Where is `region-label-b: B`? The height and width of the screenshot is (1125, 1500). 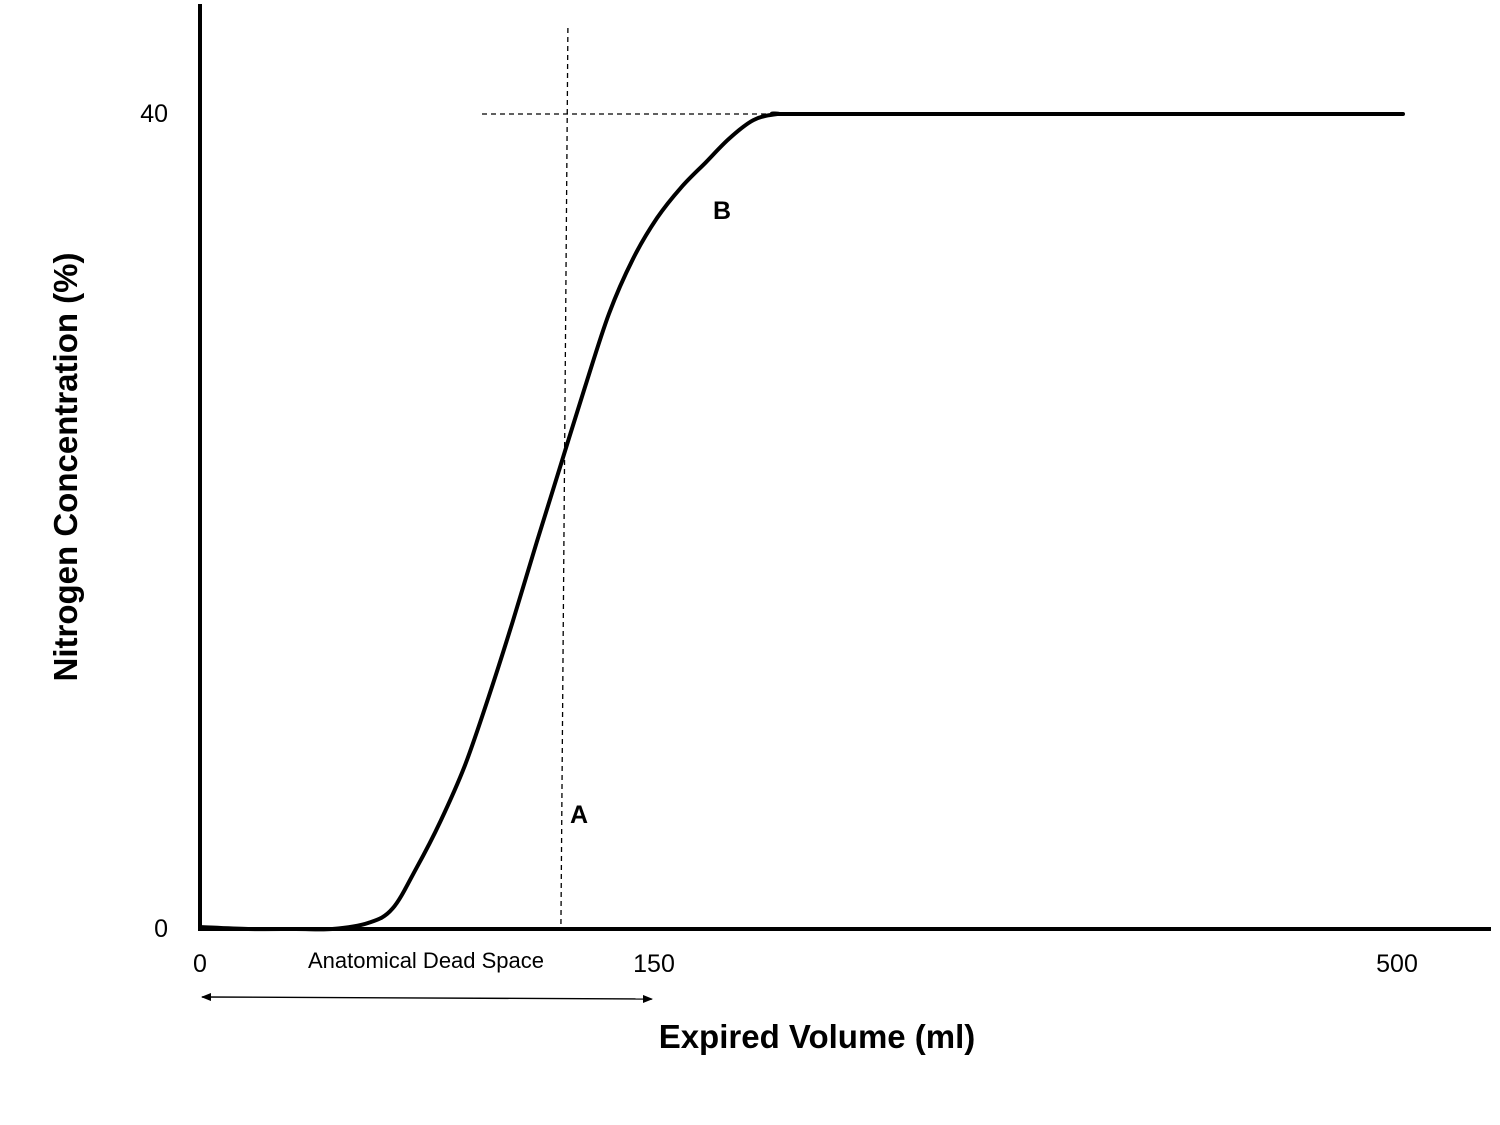 region-label-b: B is located at coordinates (722, 211).